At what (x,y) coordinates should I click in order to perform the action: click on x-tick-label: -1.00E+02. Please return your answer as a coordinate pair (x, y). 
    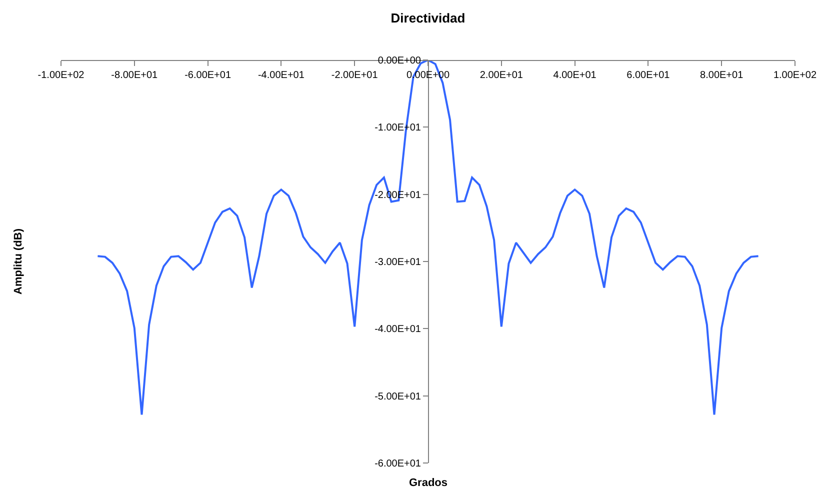
    Looking at the image, I should click on (61, 75).